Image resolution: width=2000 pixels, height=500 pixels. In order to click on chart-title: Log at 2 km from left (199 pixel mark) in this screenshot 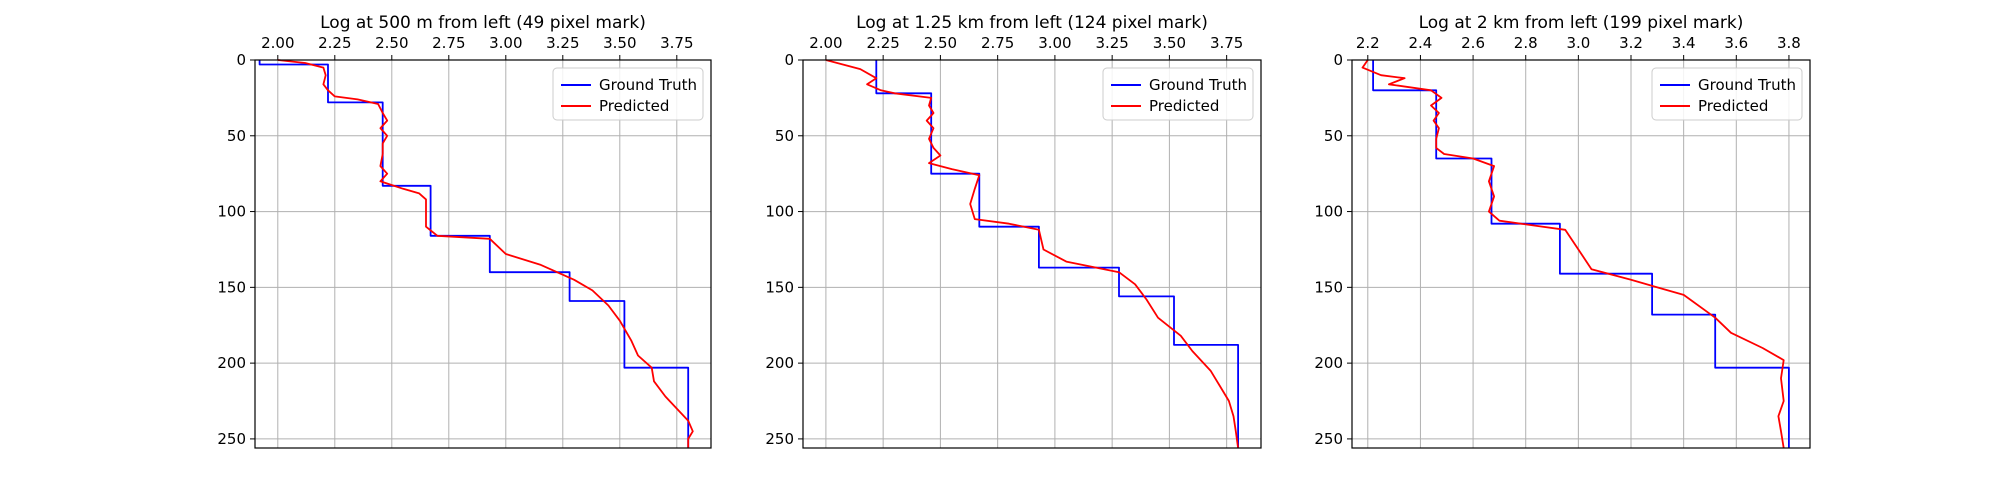, I will do `click(1581, 23)`.